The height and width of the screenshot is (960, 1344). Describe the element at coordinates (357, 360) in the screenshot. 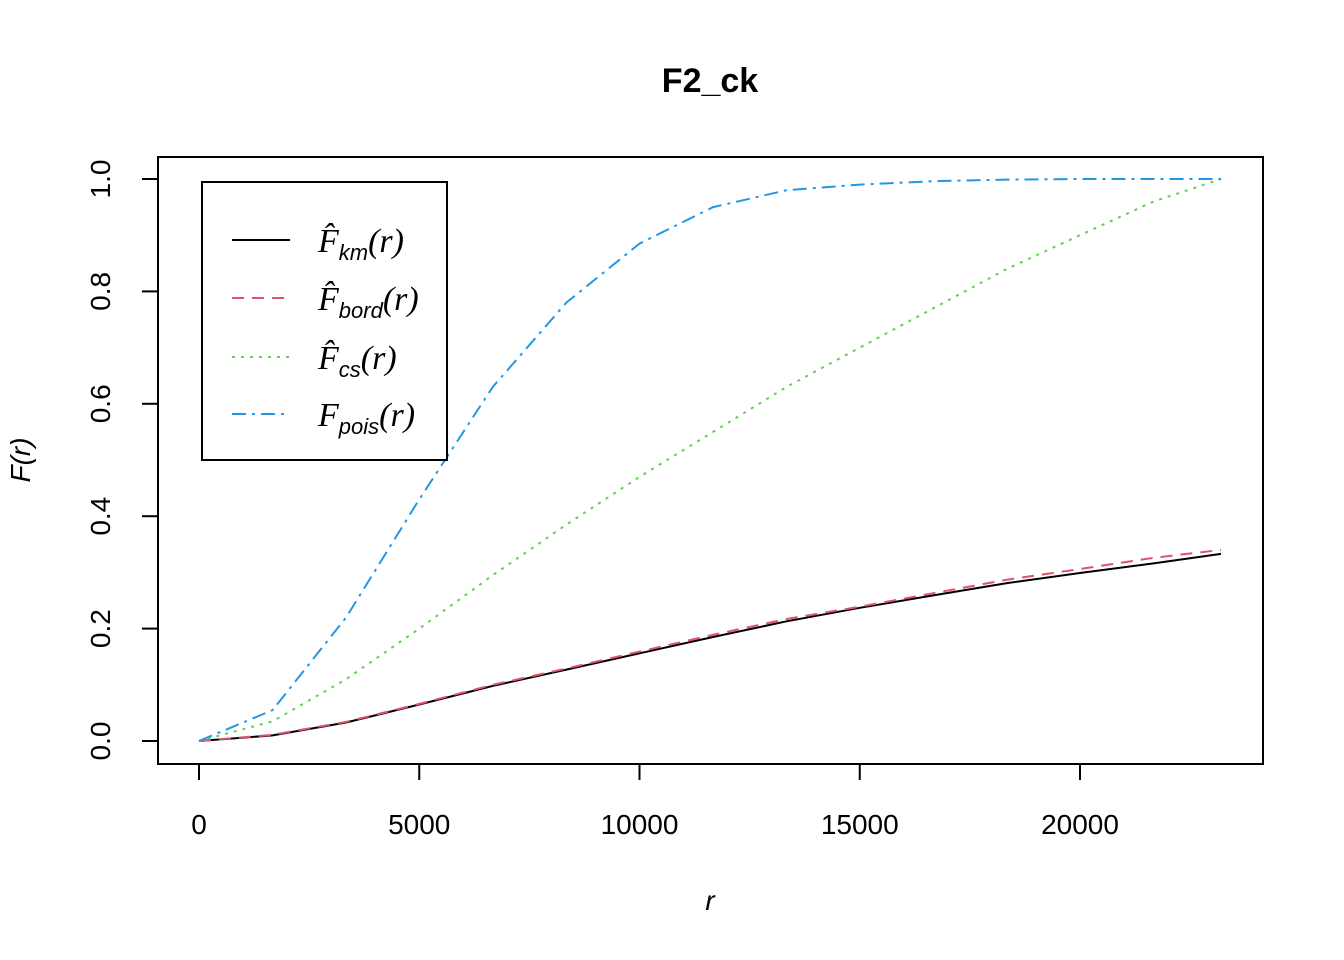

I see `legend-label: F̂cs(r)` at that location.